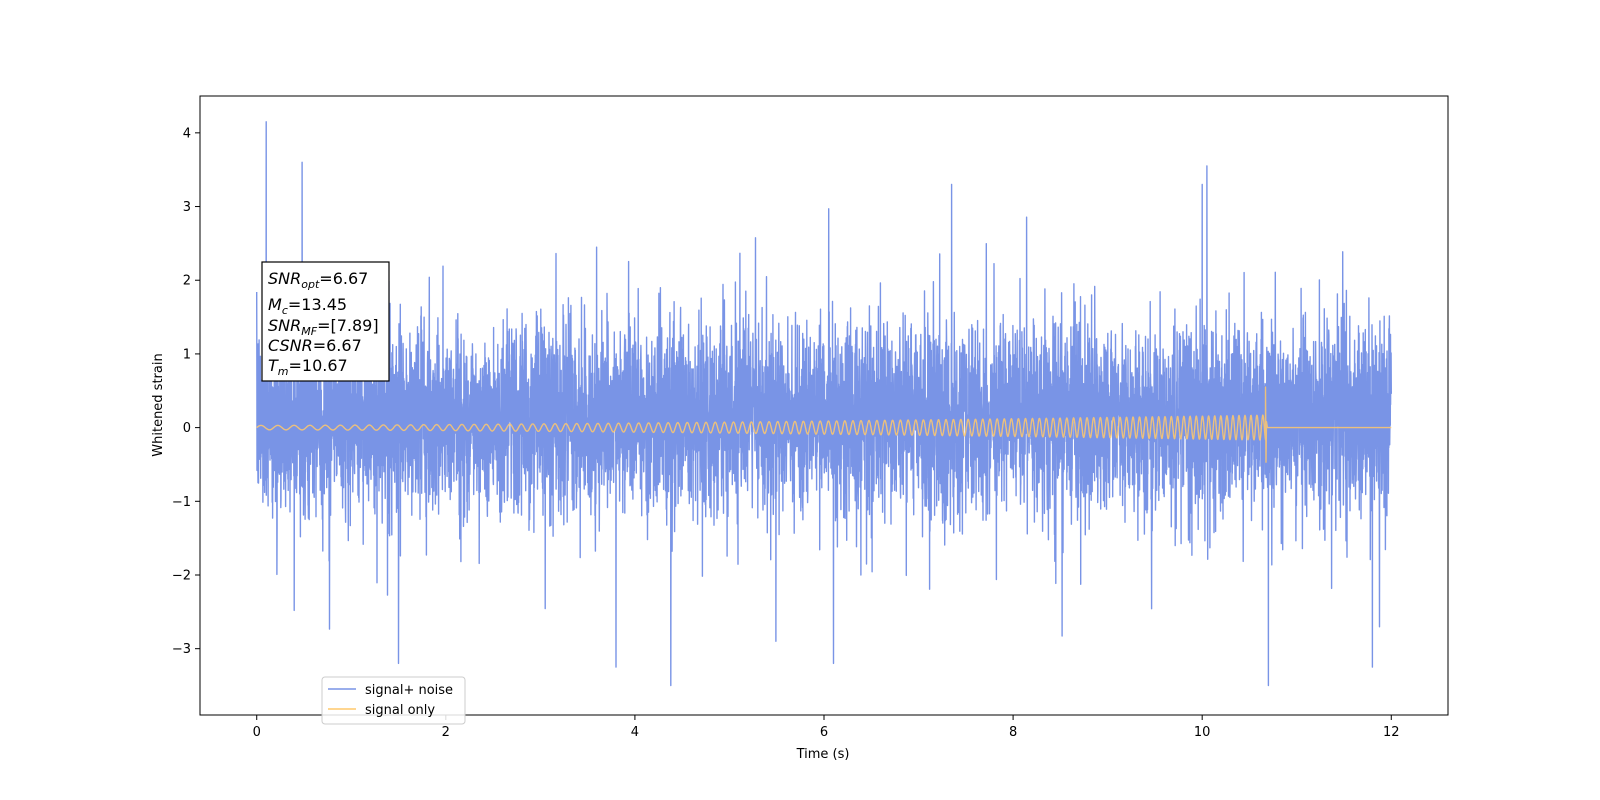 This screenshot has width=1600, height=800. I want to click on y-axis-ticks: −3 −2 −1 0 1 2 3 4, so click(186, 391).